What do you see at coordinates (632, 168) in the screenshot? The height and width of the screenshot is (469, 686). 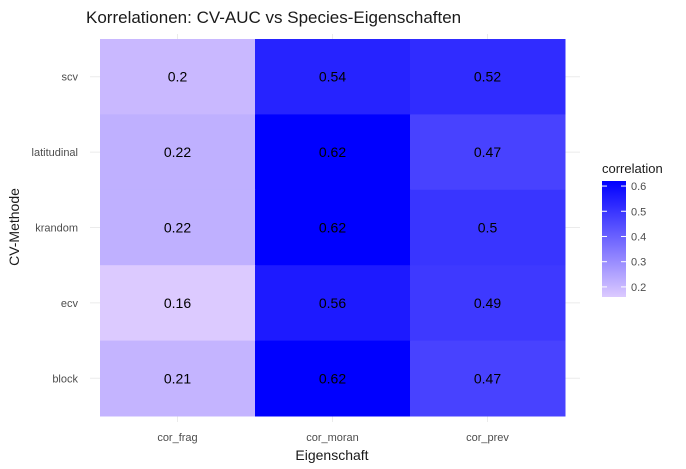 I see `legend-title: correlation` at bounding box center [632, 168].